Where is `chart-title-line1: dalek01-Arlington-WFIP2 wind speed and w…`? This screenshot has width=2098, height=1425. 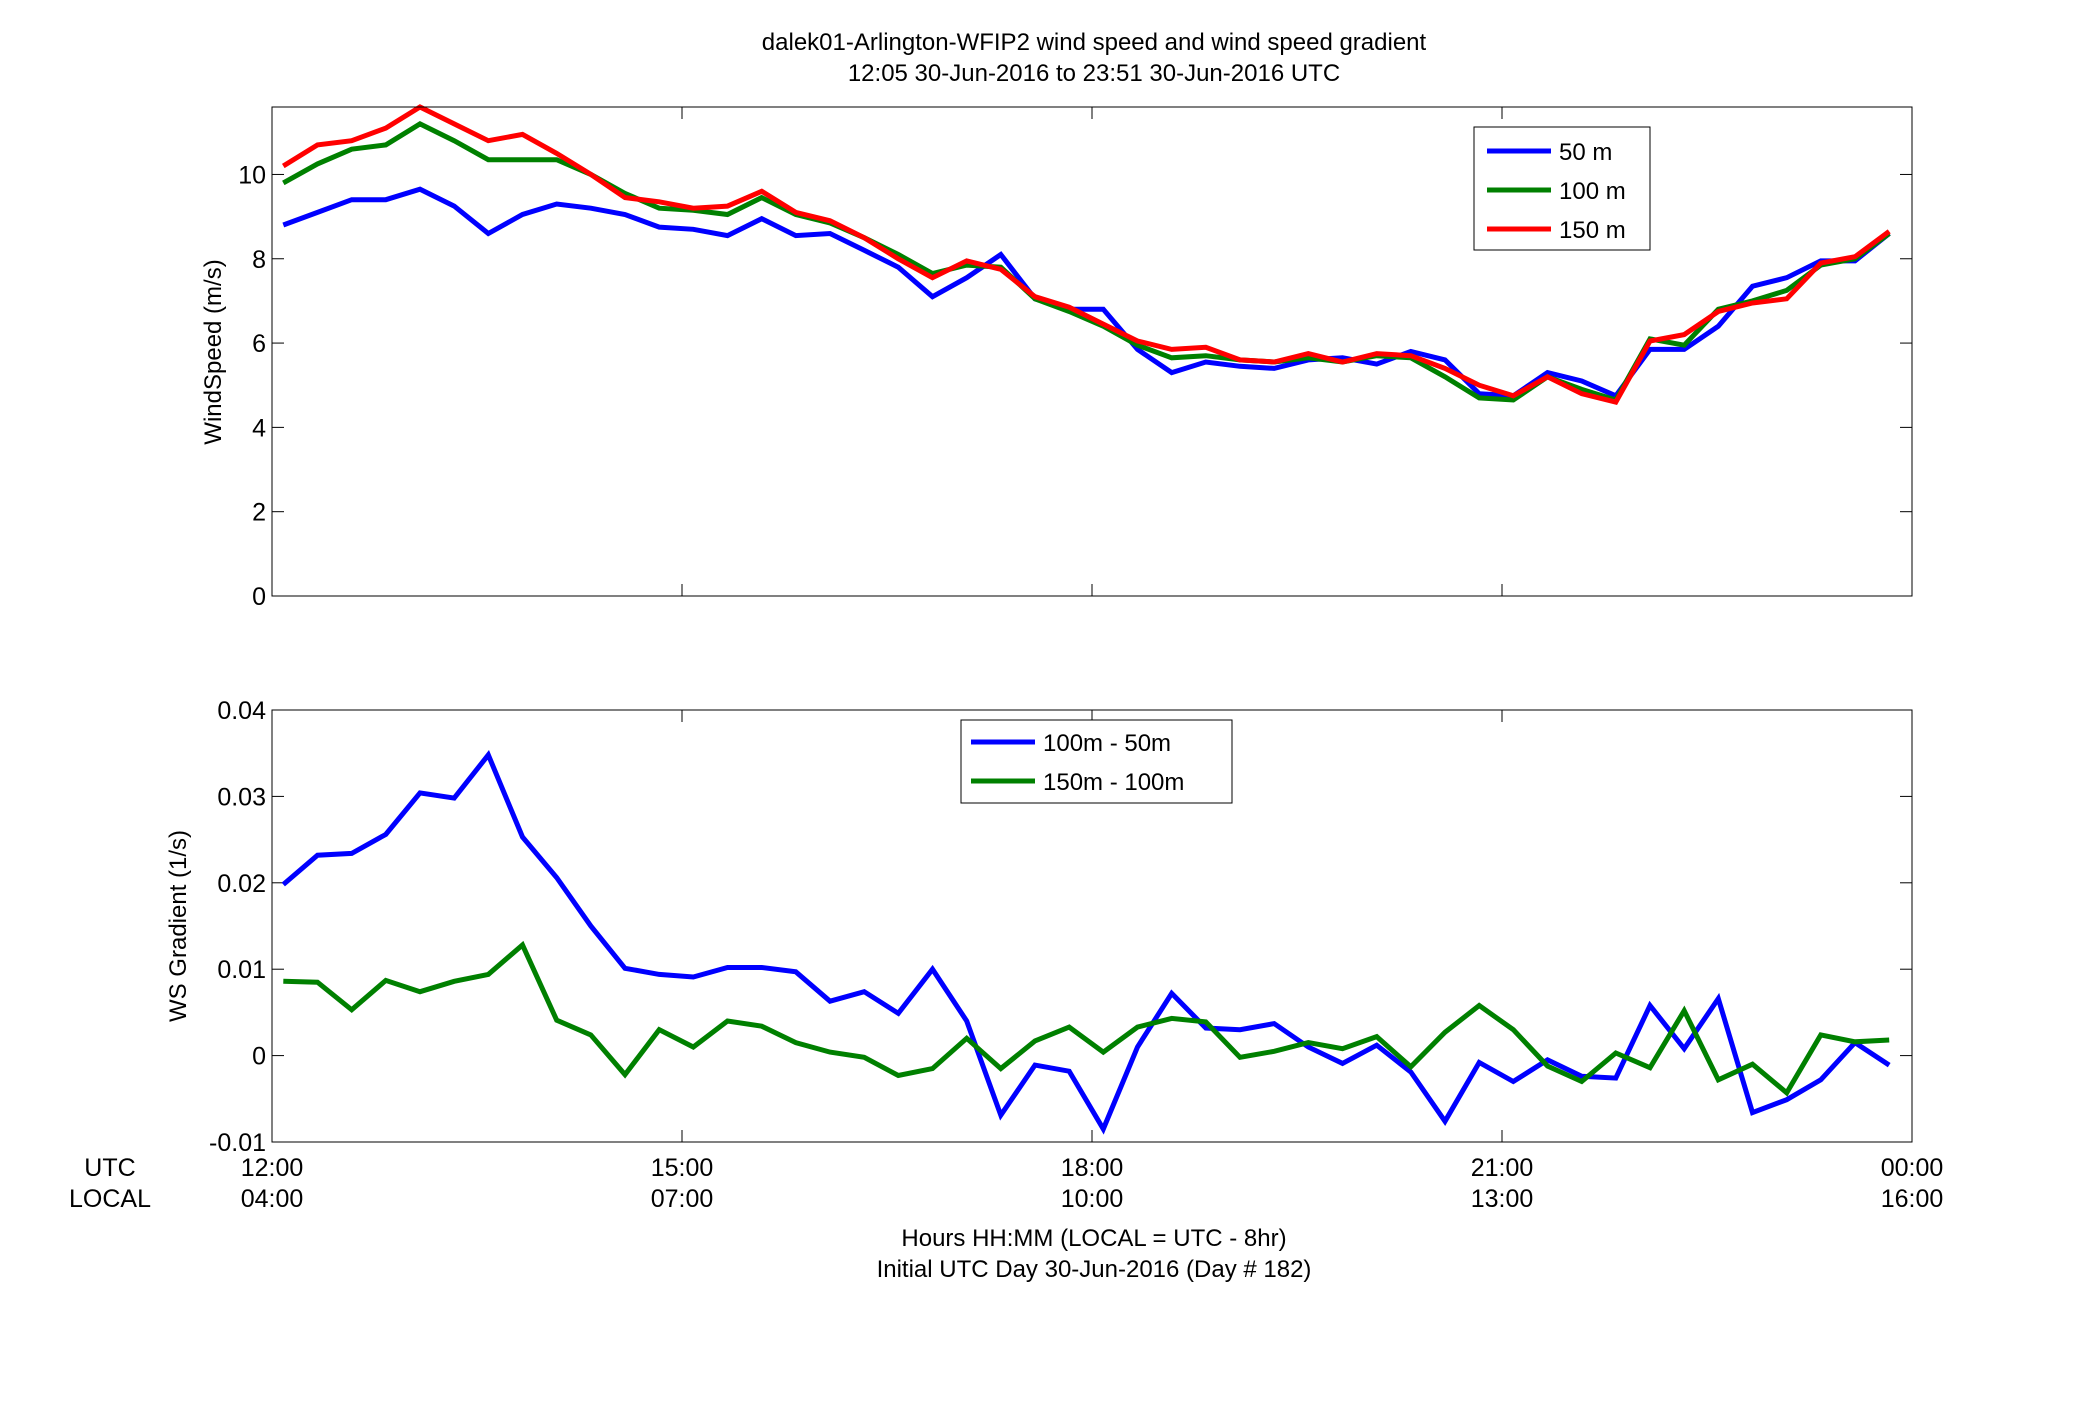
chart-title-line1: dalek01-Arlington-WFIP2 wind speed and w… is located at coordinates (1094, 42).